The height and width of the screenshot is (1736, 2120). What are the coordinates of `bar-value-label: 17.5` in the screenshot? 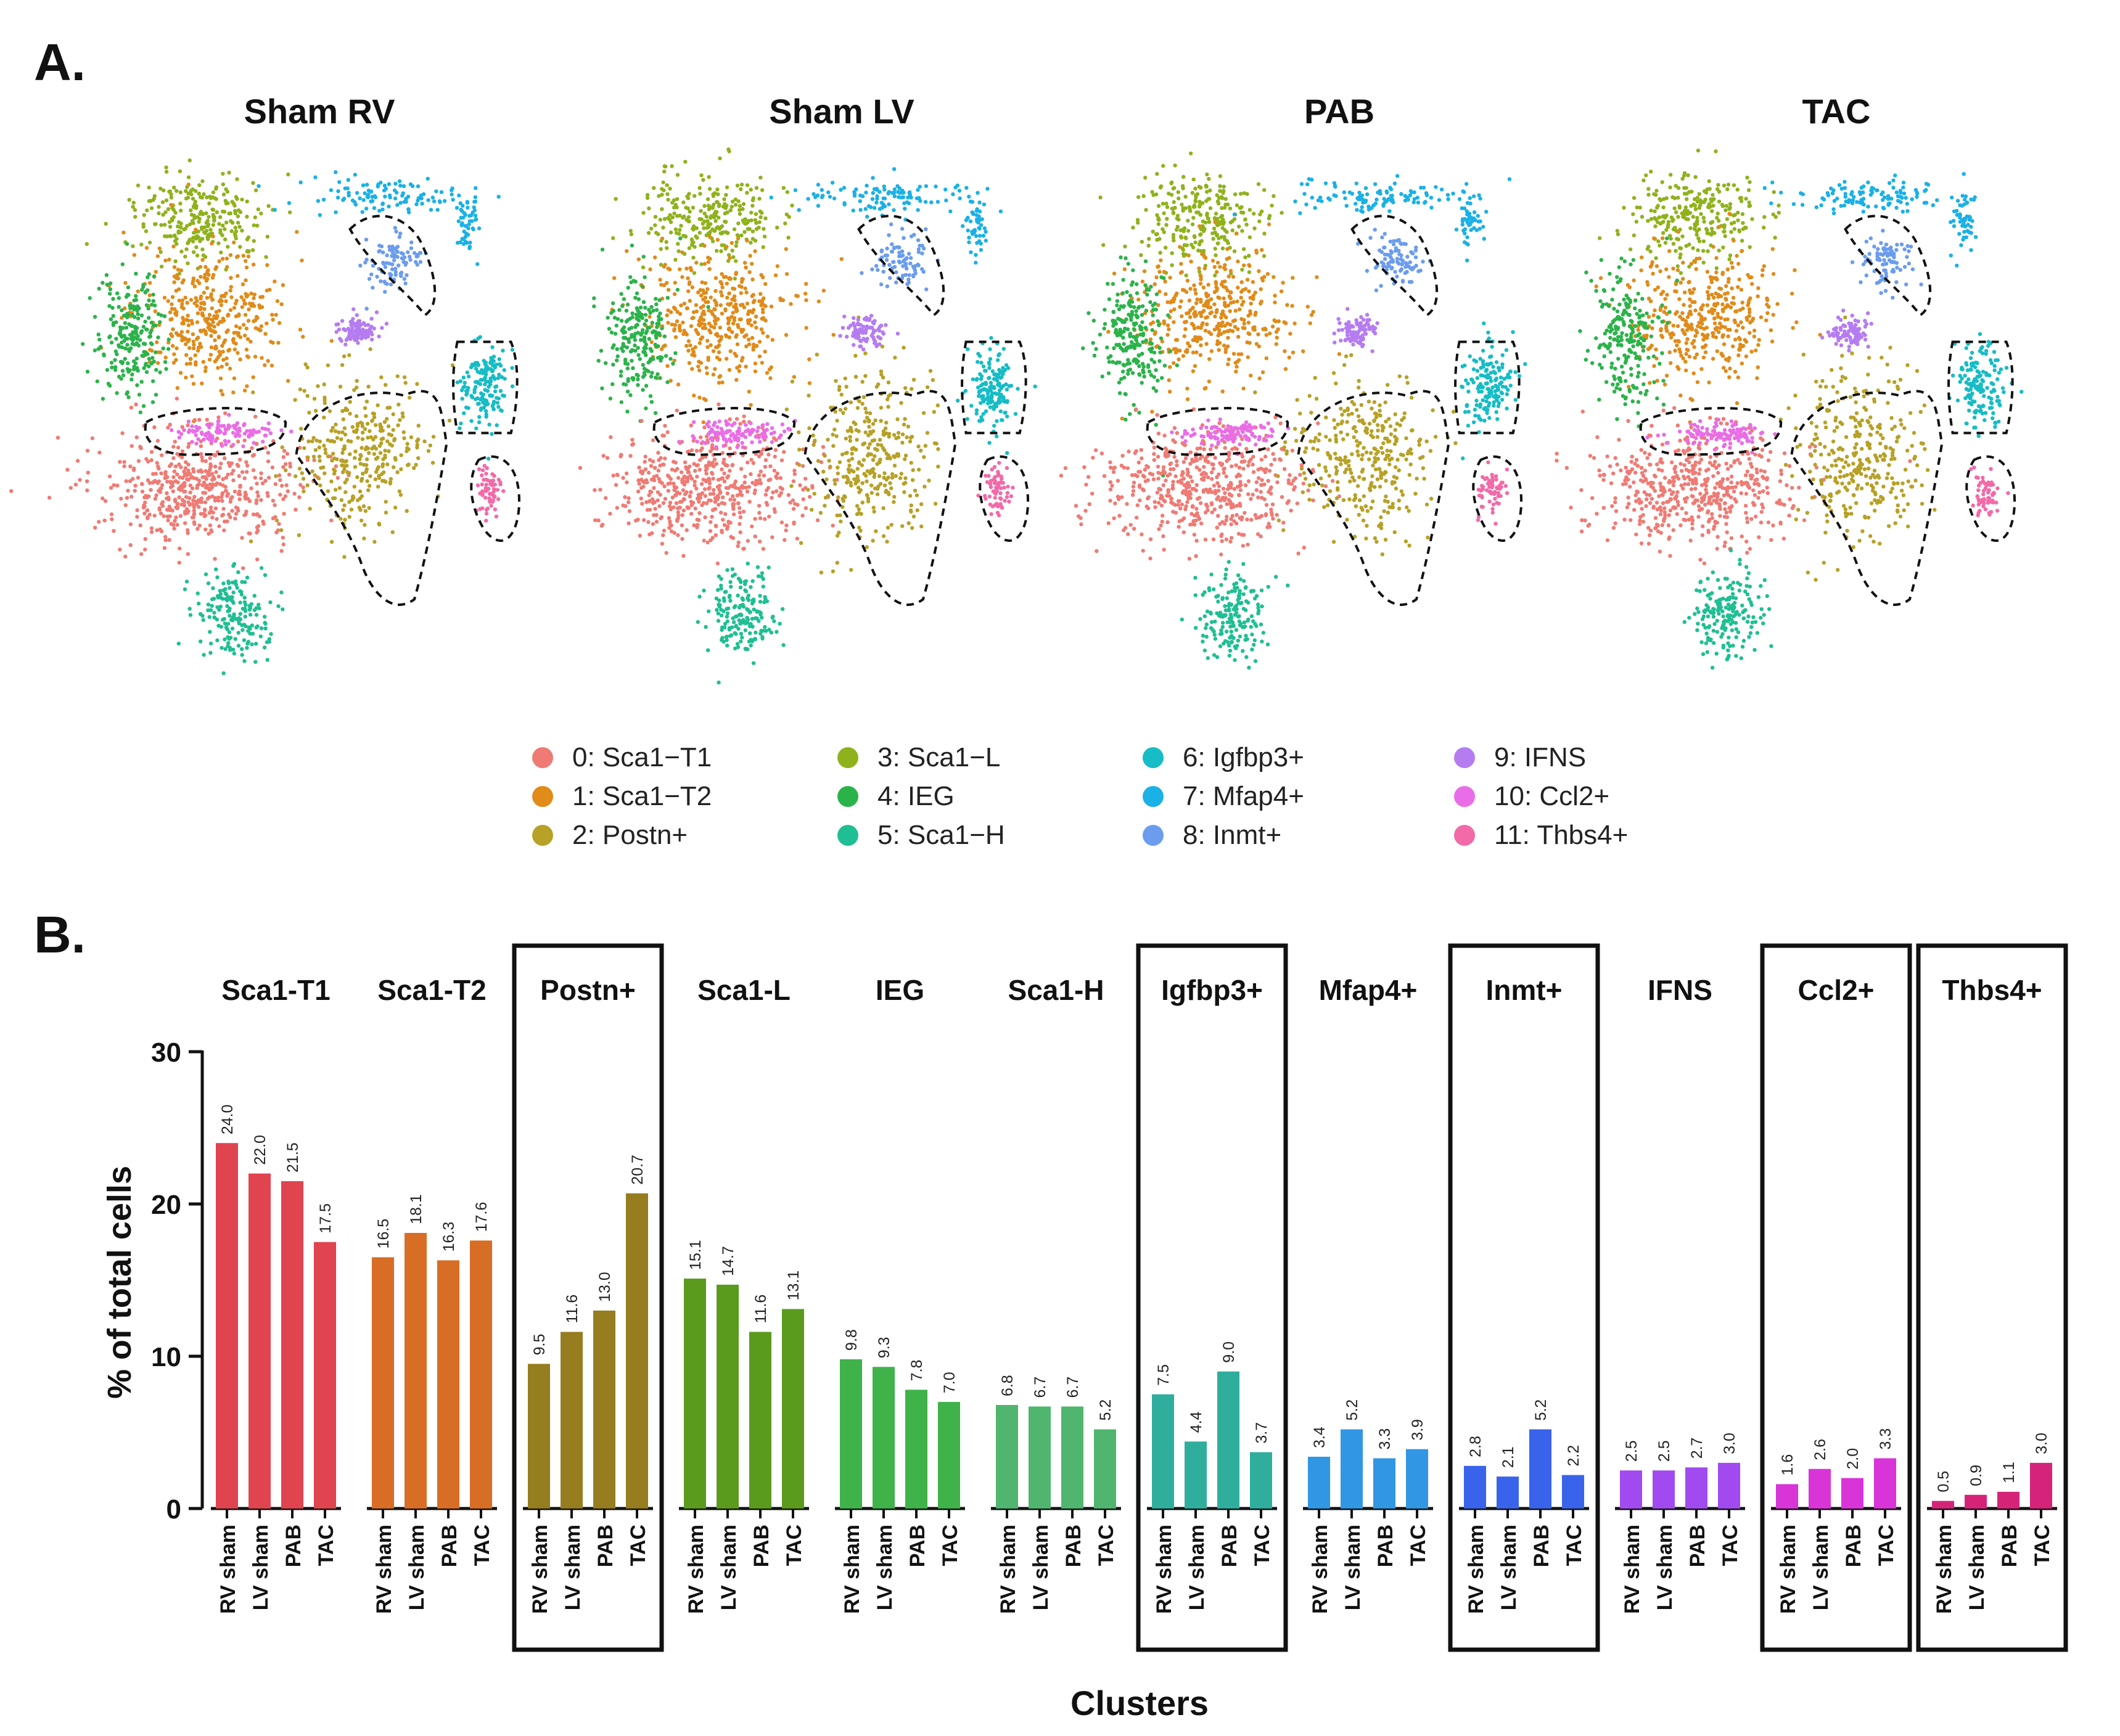 It's located at (326, 1218).